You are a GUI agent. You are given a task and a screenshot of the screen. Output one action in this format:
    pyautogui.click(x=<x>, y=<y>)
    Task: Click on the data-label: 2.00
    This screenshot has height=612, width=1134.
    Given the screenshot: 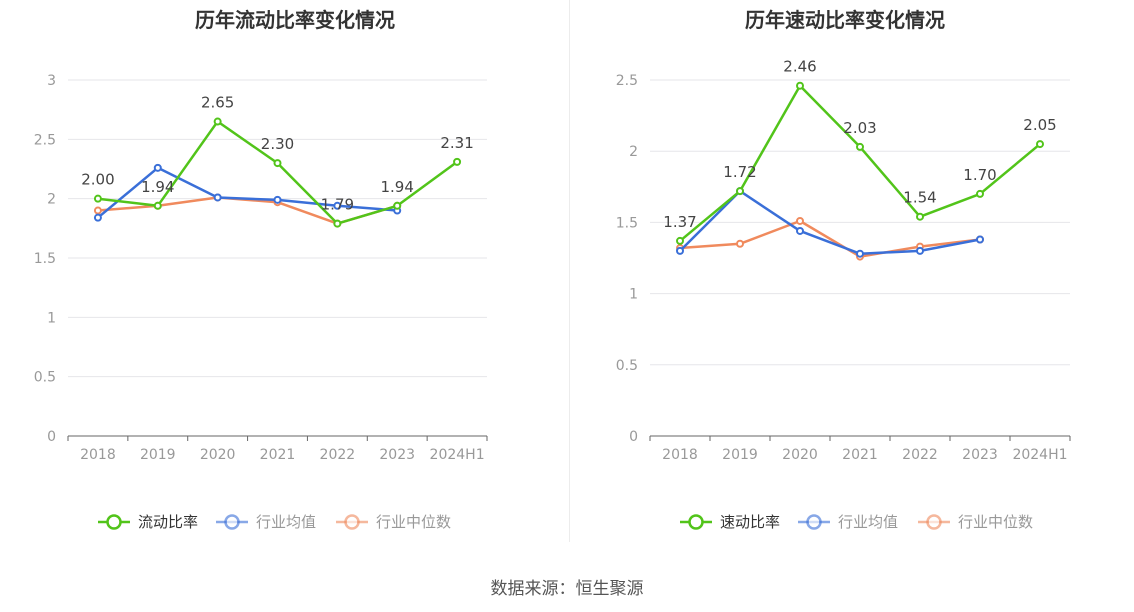 What is the action you would take?
    pyautogui.click(x=97, y=180)
    